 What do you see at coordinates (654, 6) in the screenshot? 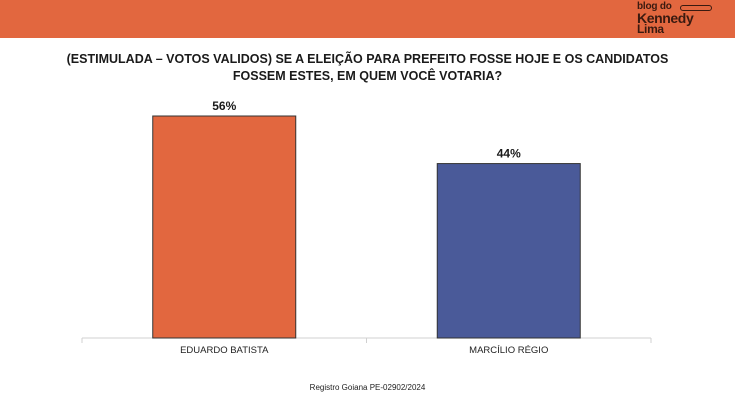
I see `logo-line-1: blog do` at bounding box center [654, 6].